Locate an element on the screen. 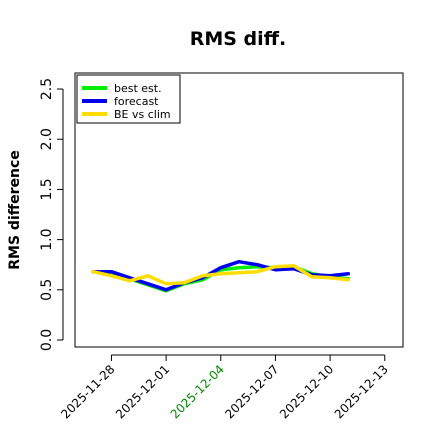 This screenshot has width=440, height=440. legend-label: best est. is located at coordinates (138, 88).